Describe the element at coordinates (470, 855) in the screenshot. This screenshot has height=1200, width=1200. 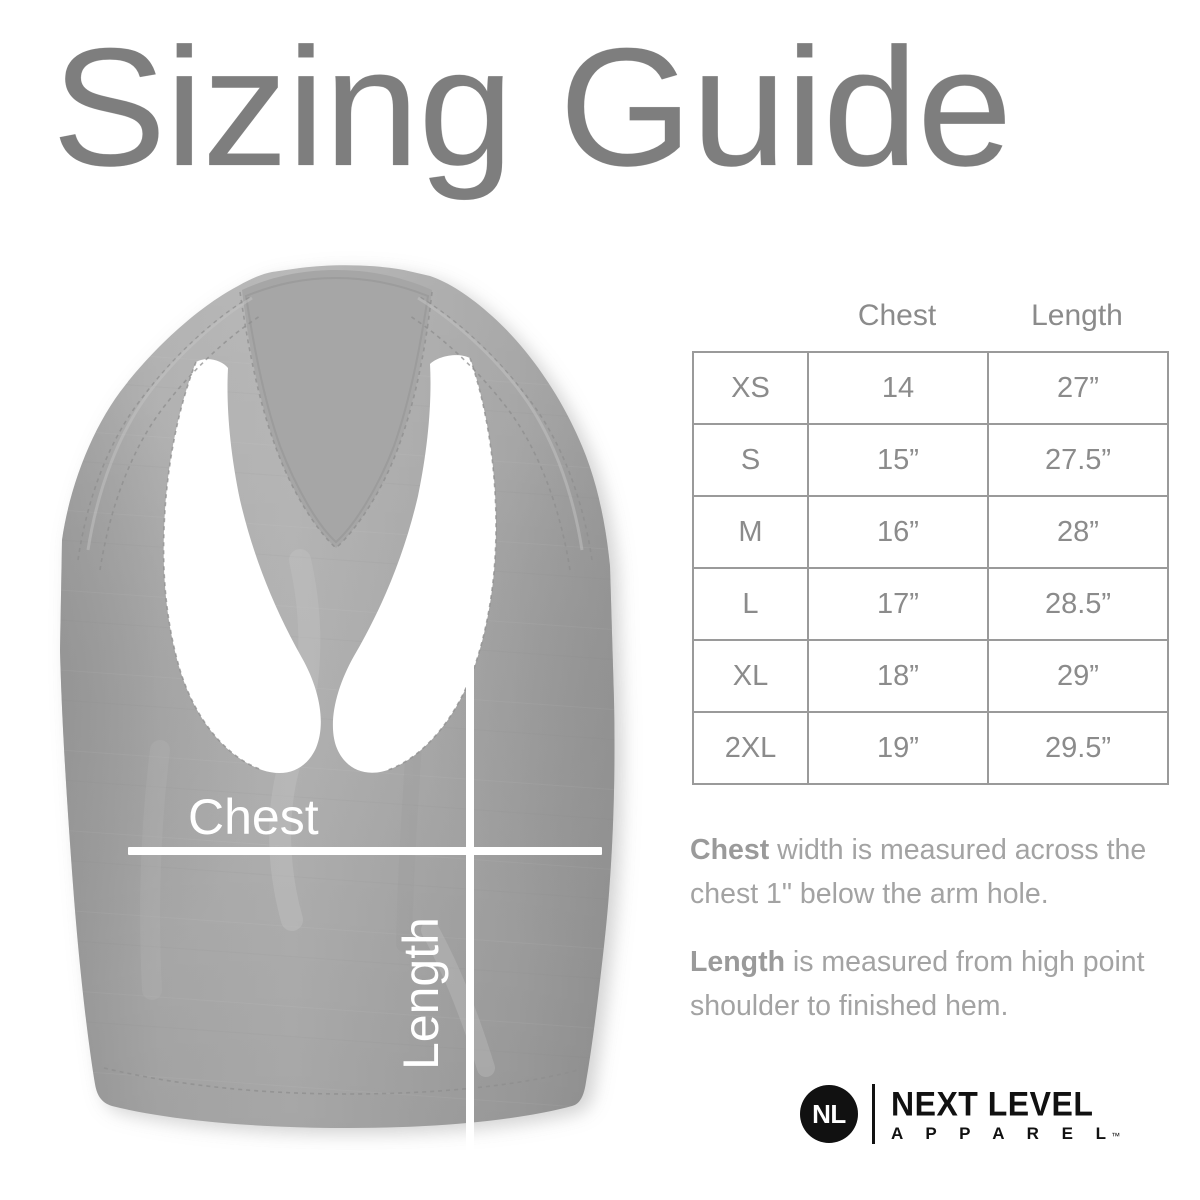
I see `length-measure-line` at that location.